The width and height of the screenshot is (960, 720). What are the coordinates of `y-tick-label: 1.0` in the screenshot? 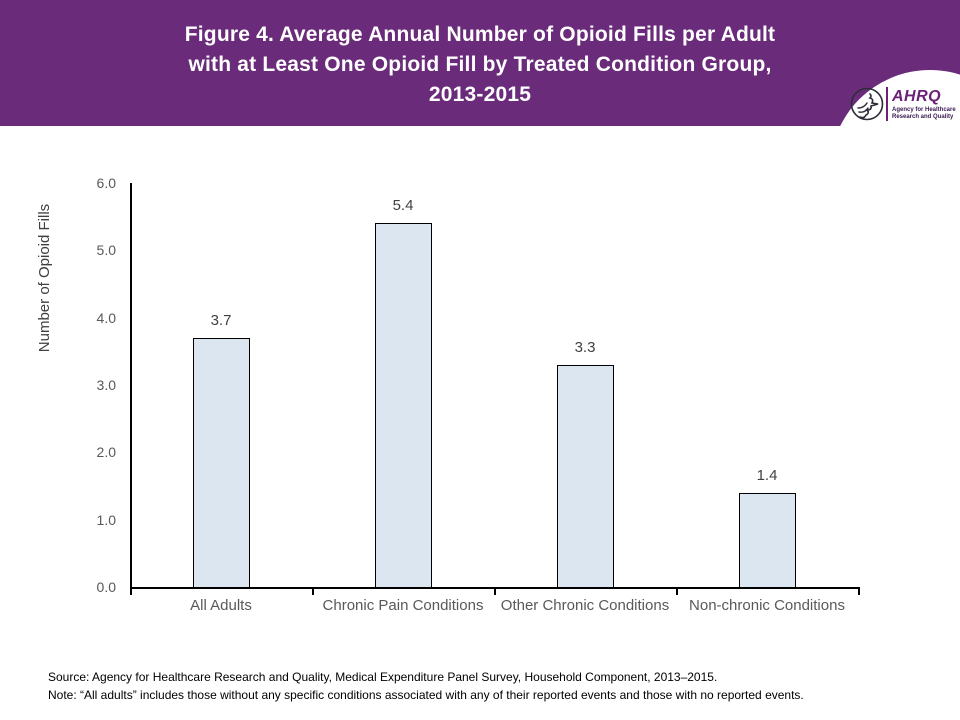 It's located at (106, 519).